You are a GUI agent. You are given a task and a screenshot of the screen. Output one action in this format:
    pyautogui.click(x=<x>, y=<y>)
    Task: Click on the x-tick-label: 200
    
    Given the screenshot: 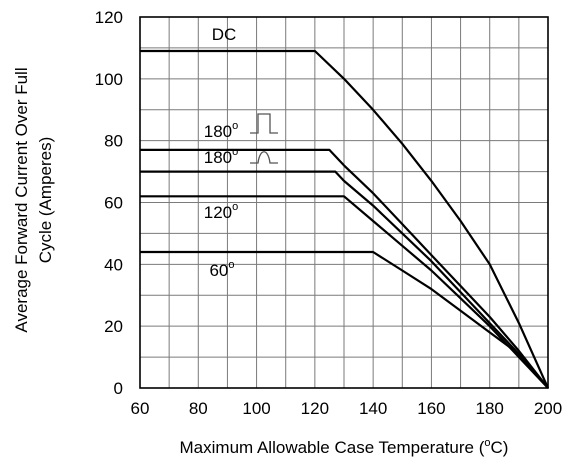 What is the action you would take?
    pyautogui.click(x=548, y=408)
    